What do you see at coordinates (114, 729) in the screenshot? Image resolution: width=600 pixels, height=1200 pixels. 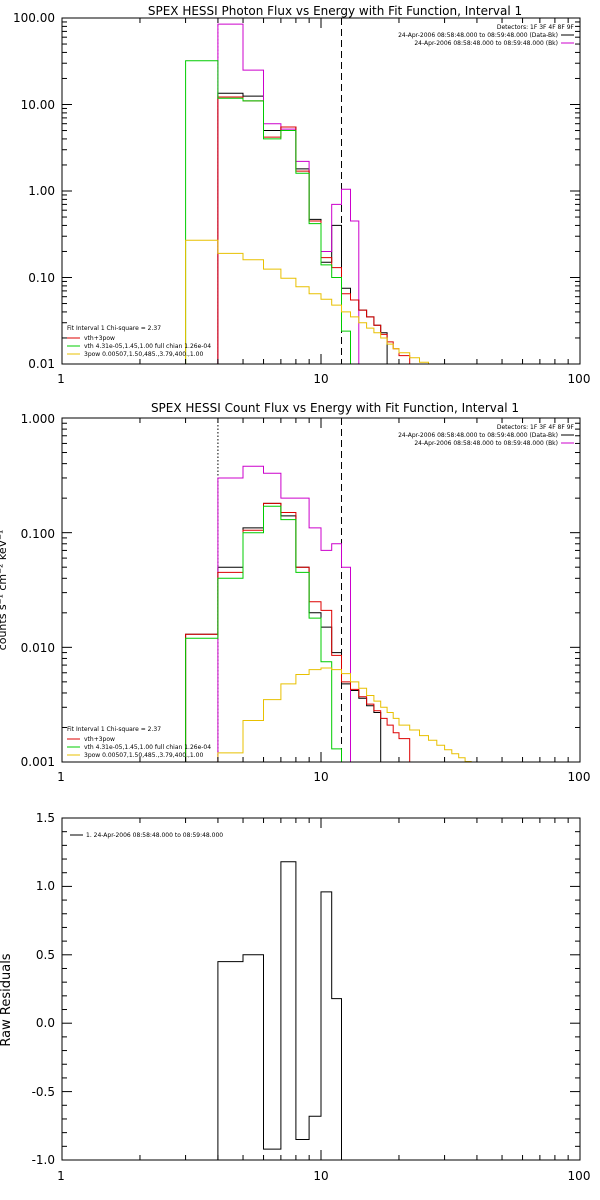 I see `panel2-fit-label: Fit Interval 1 Chi-square = 2.37` at bounding box center [114, 729].